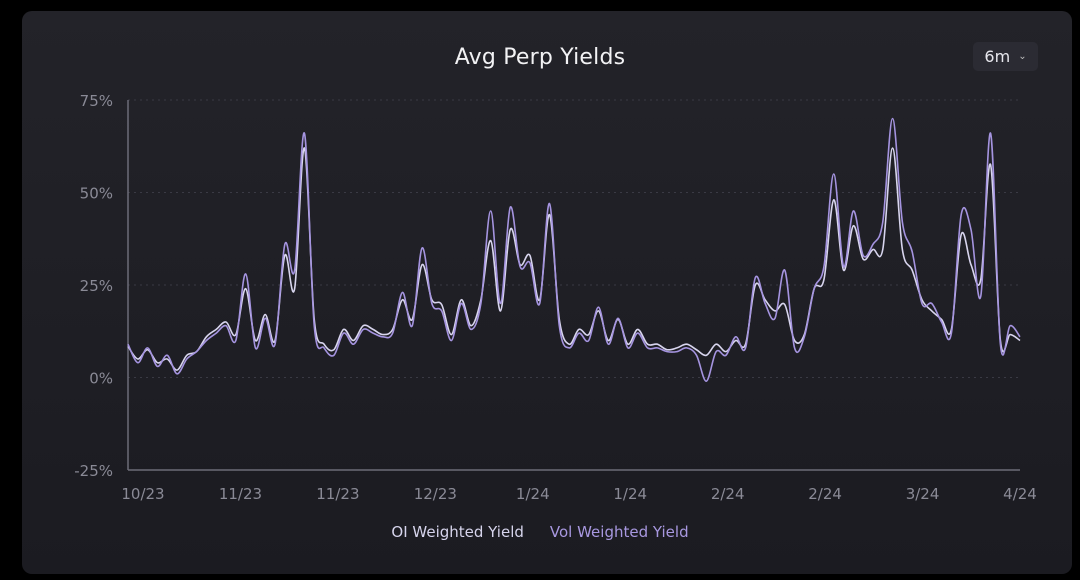 The height and width of the screenshot is (580, 1080). I want to click on y-tick-label: -25%, so click(93, 471).